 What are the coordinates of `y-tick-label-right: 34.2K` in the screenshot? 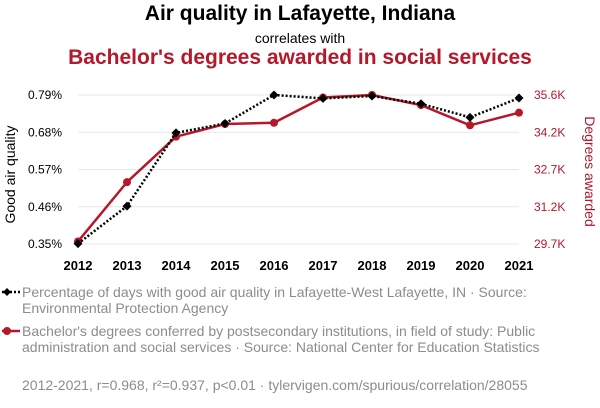 It's located at (549, 132).